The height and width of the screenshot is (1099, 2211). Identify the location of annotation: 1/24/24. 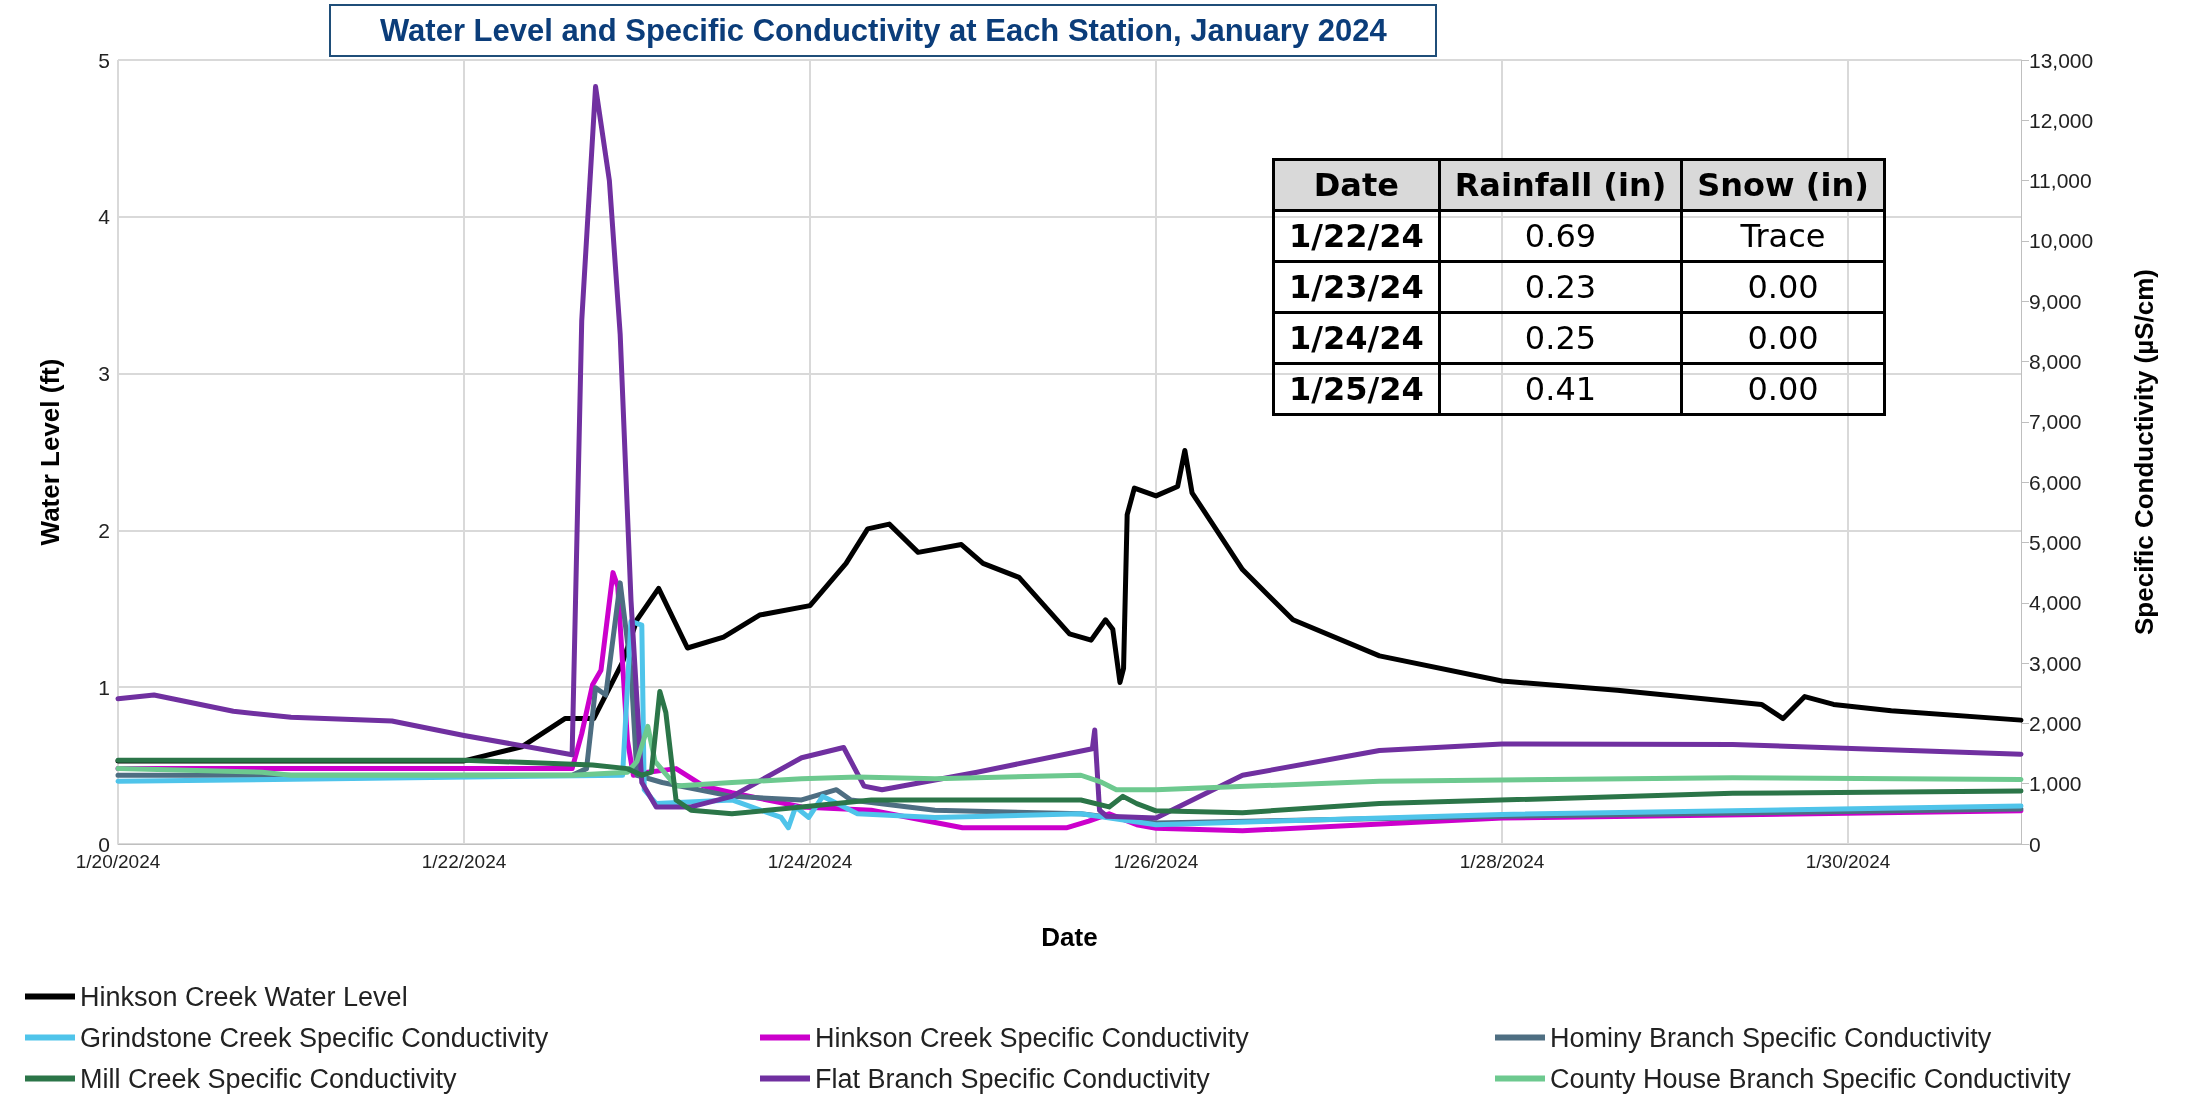
(1356, 338).